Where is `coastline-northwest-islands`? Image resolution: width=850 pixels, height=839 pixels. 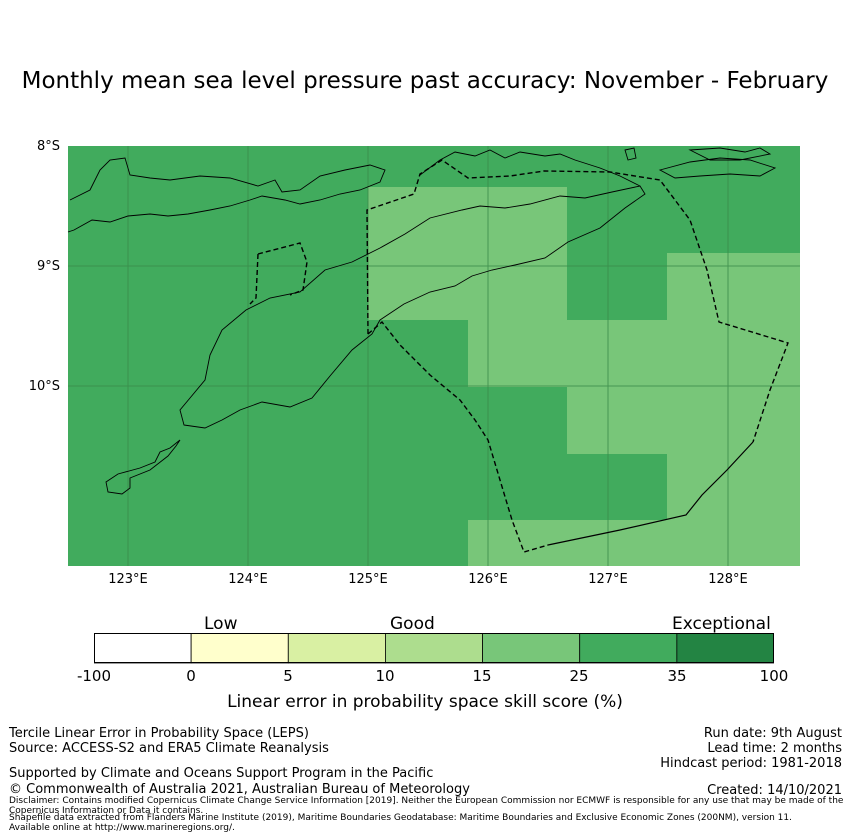 coastline-northwest-islands is located at coordinates (226, 195).